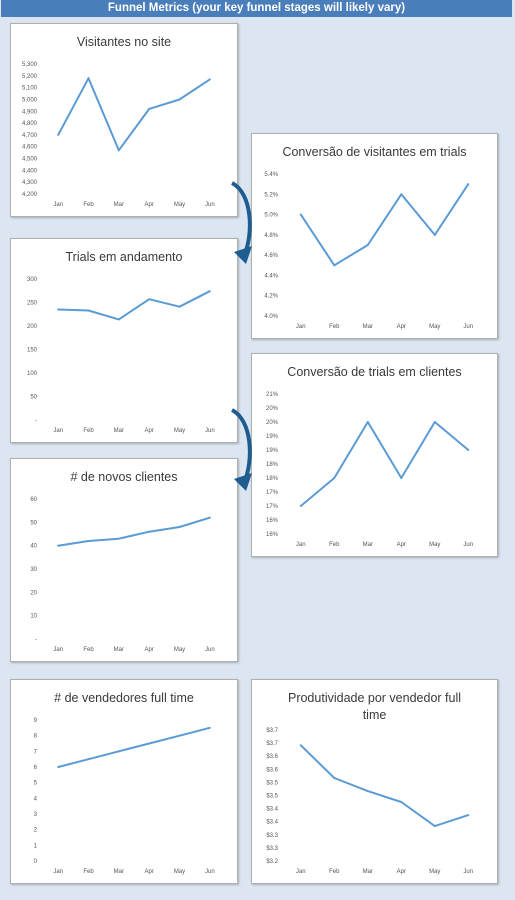 Image resolution: width=515 pixels, height=900 pixels. What do you see at coordinates (88, 205) in the screenshot?
I see `x-tick-label: Feb` at bounding box center [88, 205].